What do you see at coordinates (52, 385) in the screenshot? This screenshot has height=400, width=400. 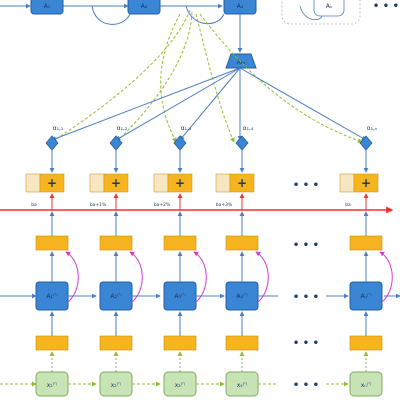 I see `input-label-1: x₁⁽ʹ⁾` at bounding box center [52, 385].